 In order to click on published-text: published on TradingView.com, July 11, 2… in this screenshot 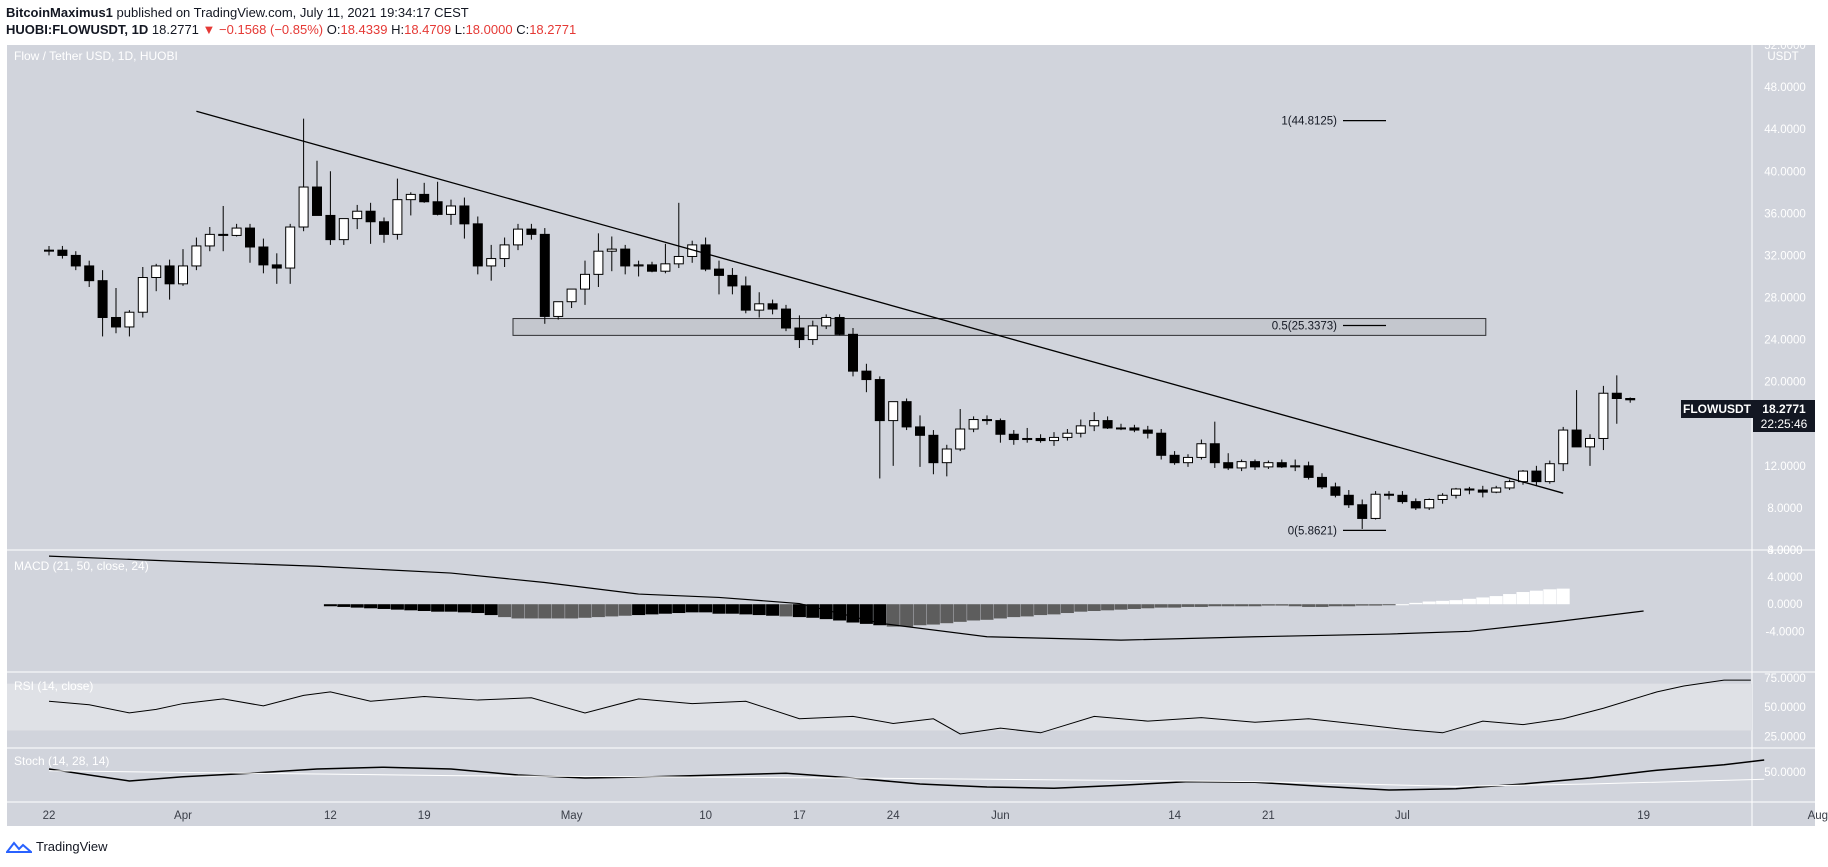, I will do `click(292, 12)`.